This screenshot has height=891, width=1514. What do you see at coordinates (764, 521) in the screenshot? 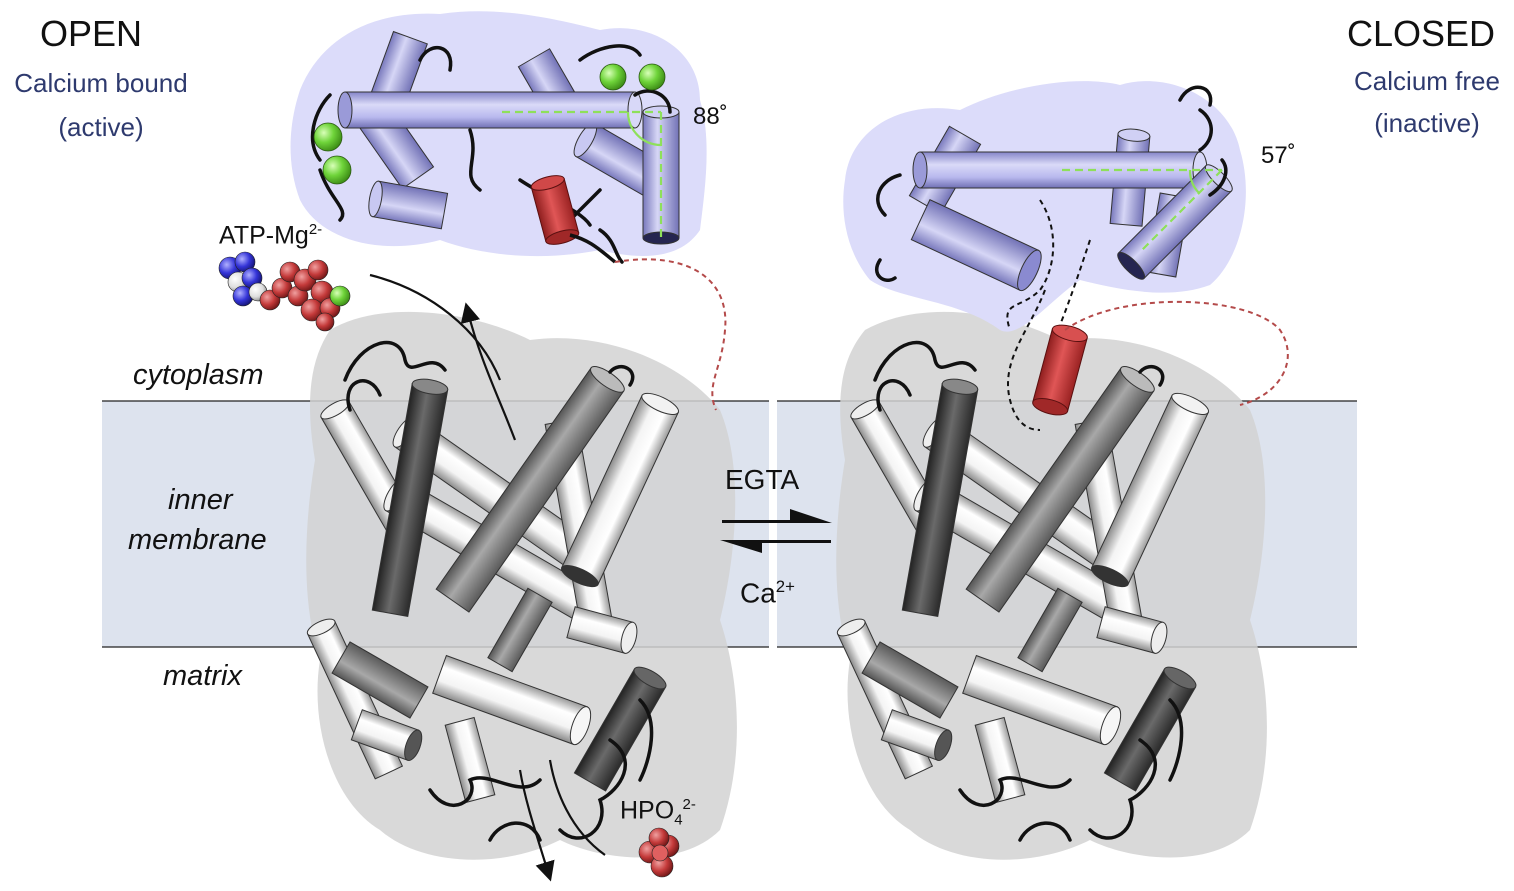
I see `forward-arrow-shaft` at bounding box center [764, 521].